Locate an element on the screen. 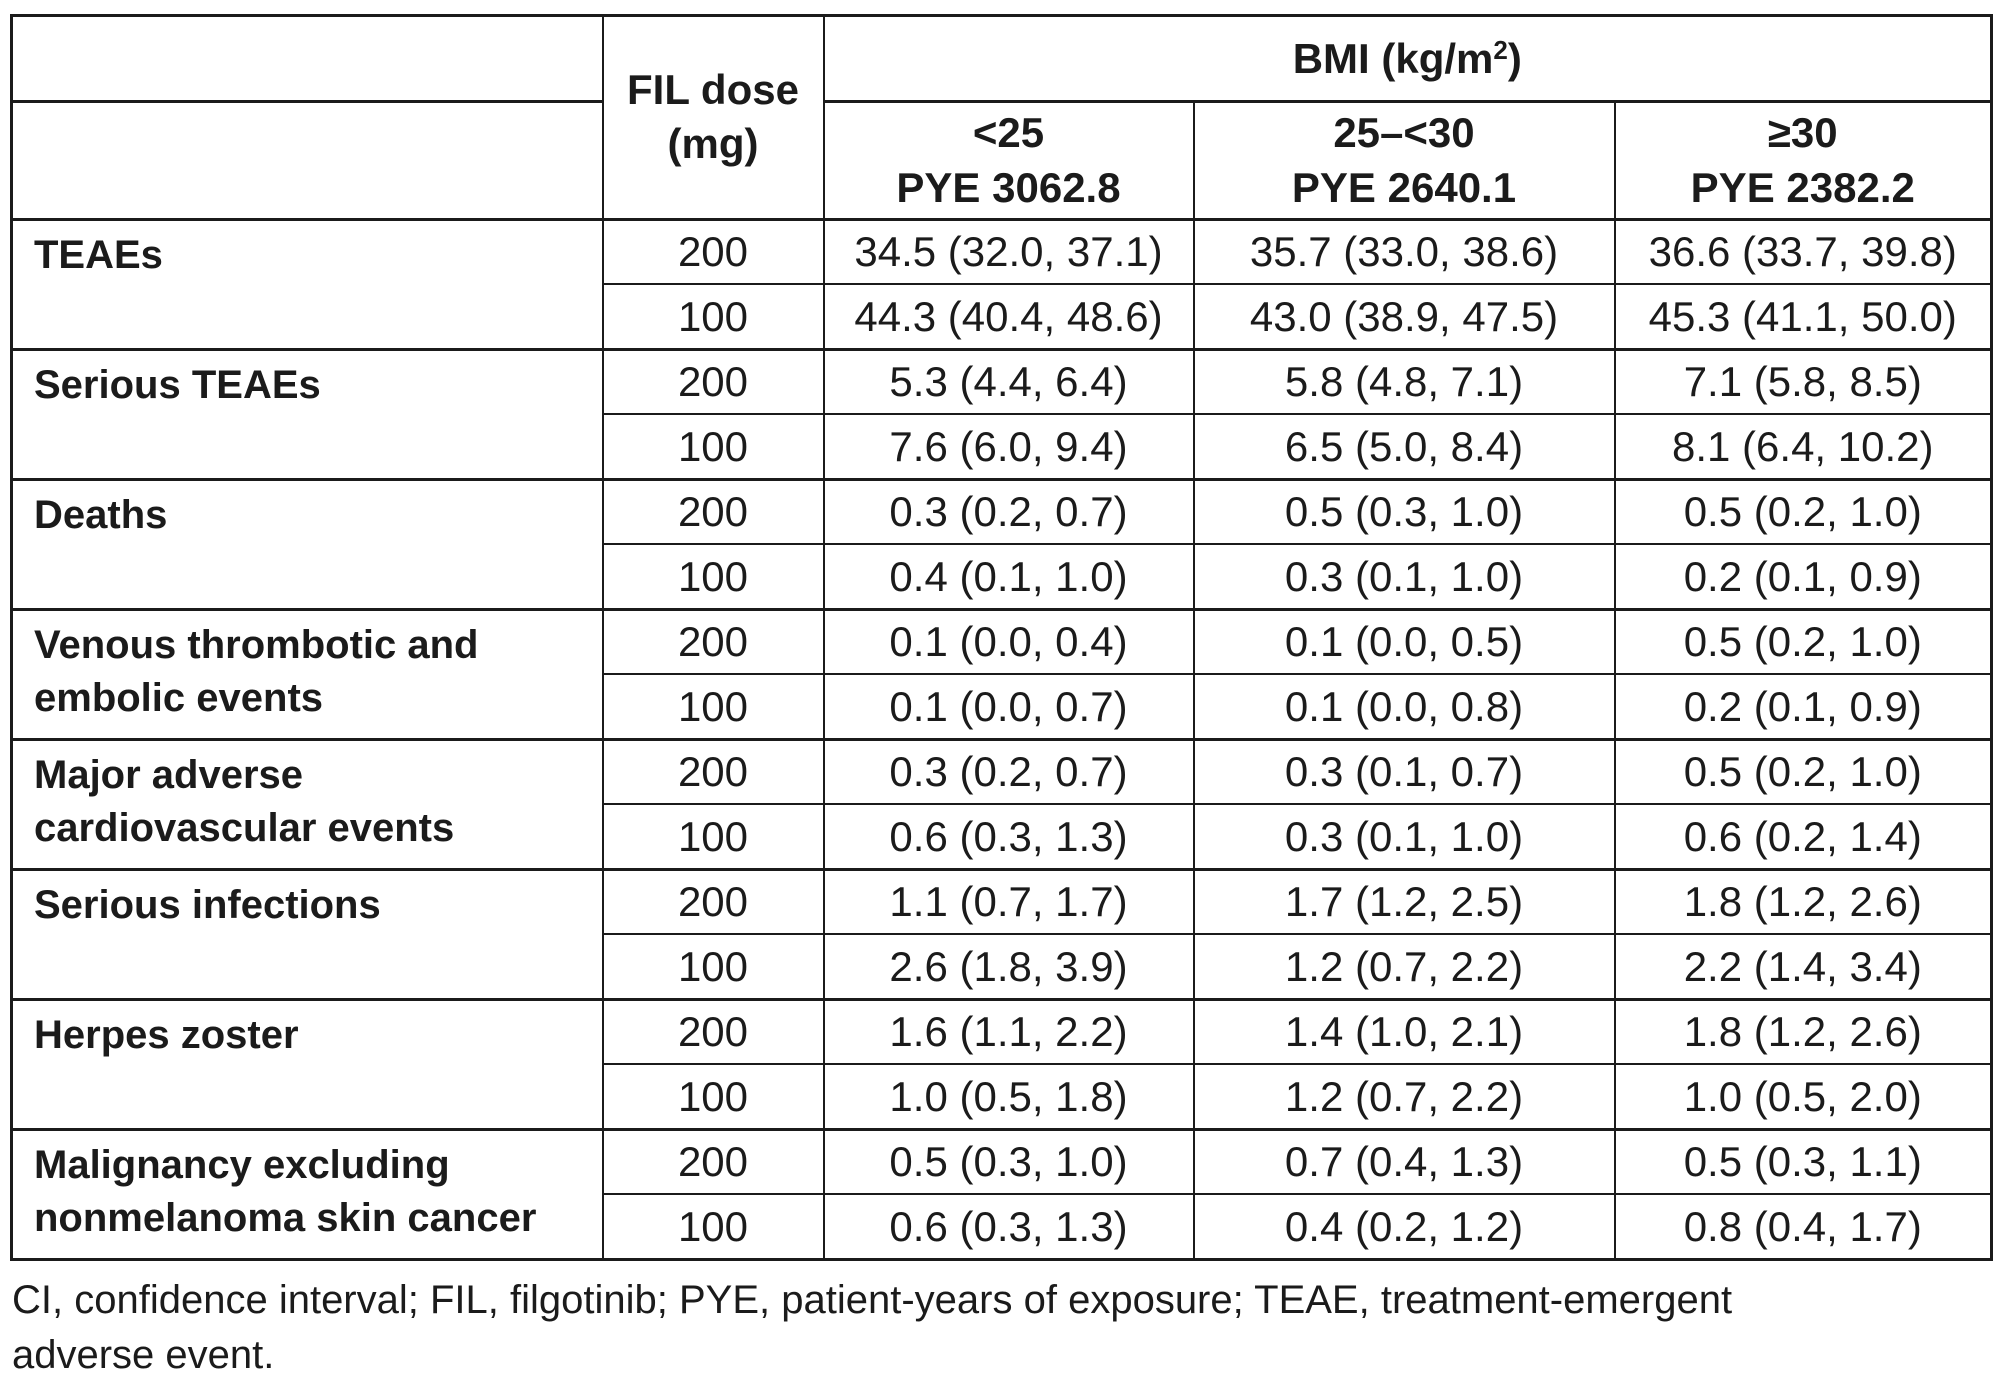 The height and width of the screenshot is (1383, 2000). value-cell: 2.6 (1.8, 3.9) is located at coordinates (1008, 967).